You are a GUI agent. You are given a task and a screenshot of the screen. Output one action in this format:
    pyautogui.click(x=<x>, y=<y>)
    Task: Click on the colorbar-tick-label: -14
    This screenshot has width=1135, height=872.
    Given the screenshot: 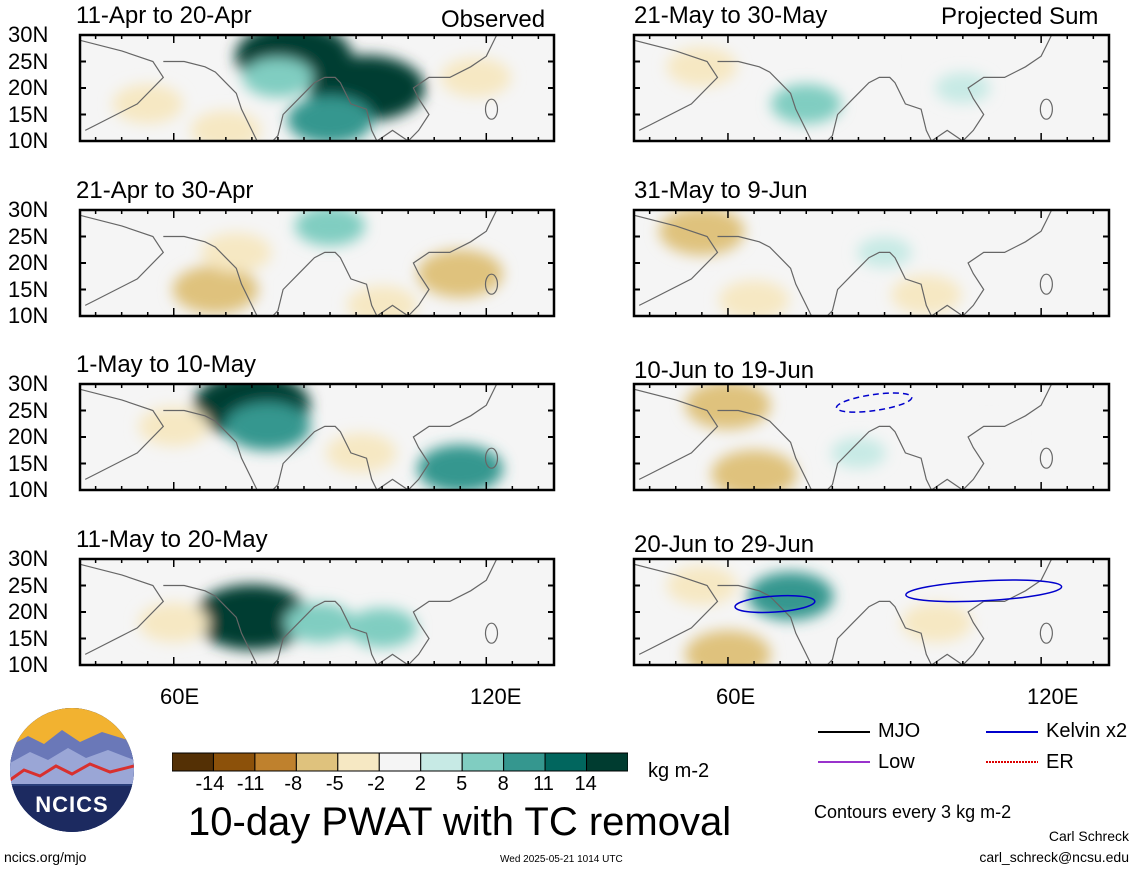 What is the action you would take?
    pyautogui.click(x=210, y=784)
    